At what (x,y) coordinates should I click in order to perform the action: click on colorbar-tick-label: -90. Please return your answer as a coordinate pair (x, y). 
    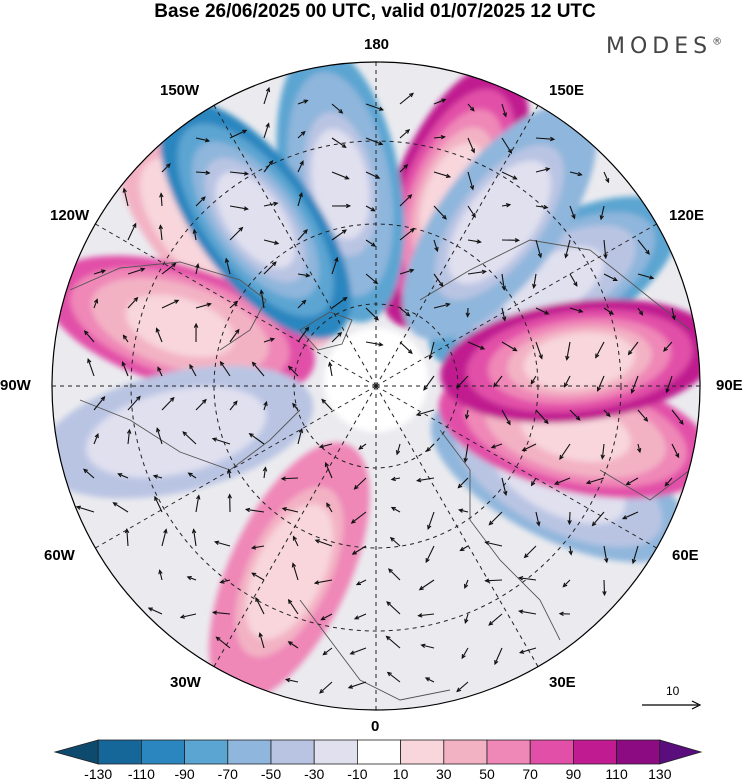
    Looking at the image, I should click on (184, 774).